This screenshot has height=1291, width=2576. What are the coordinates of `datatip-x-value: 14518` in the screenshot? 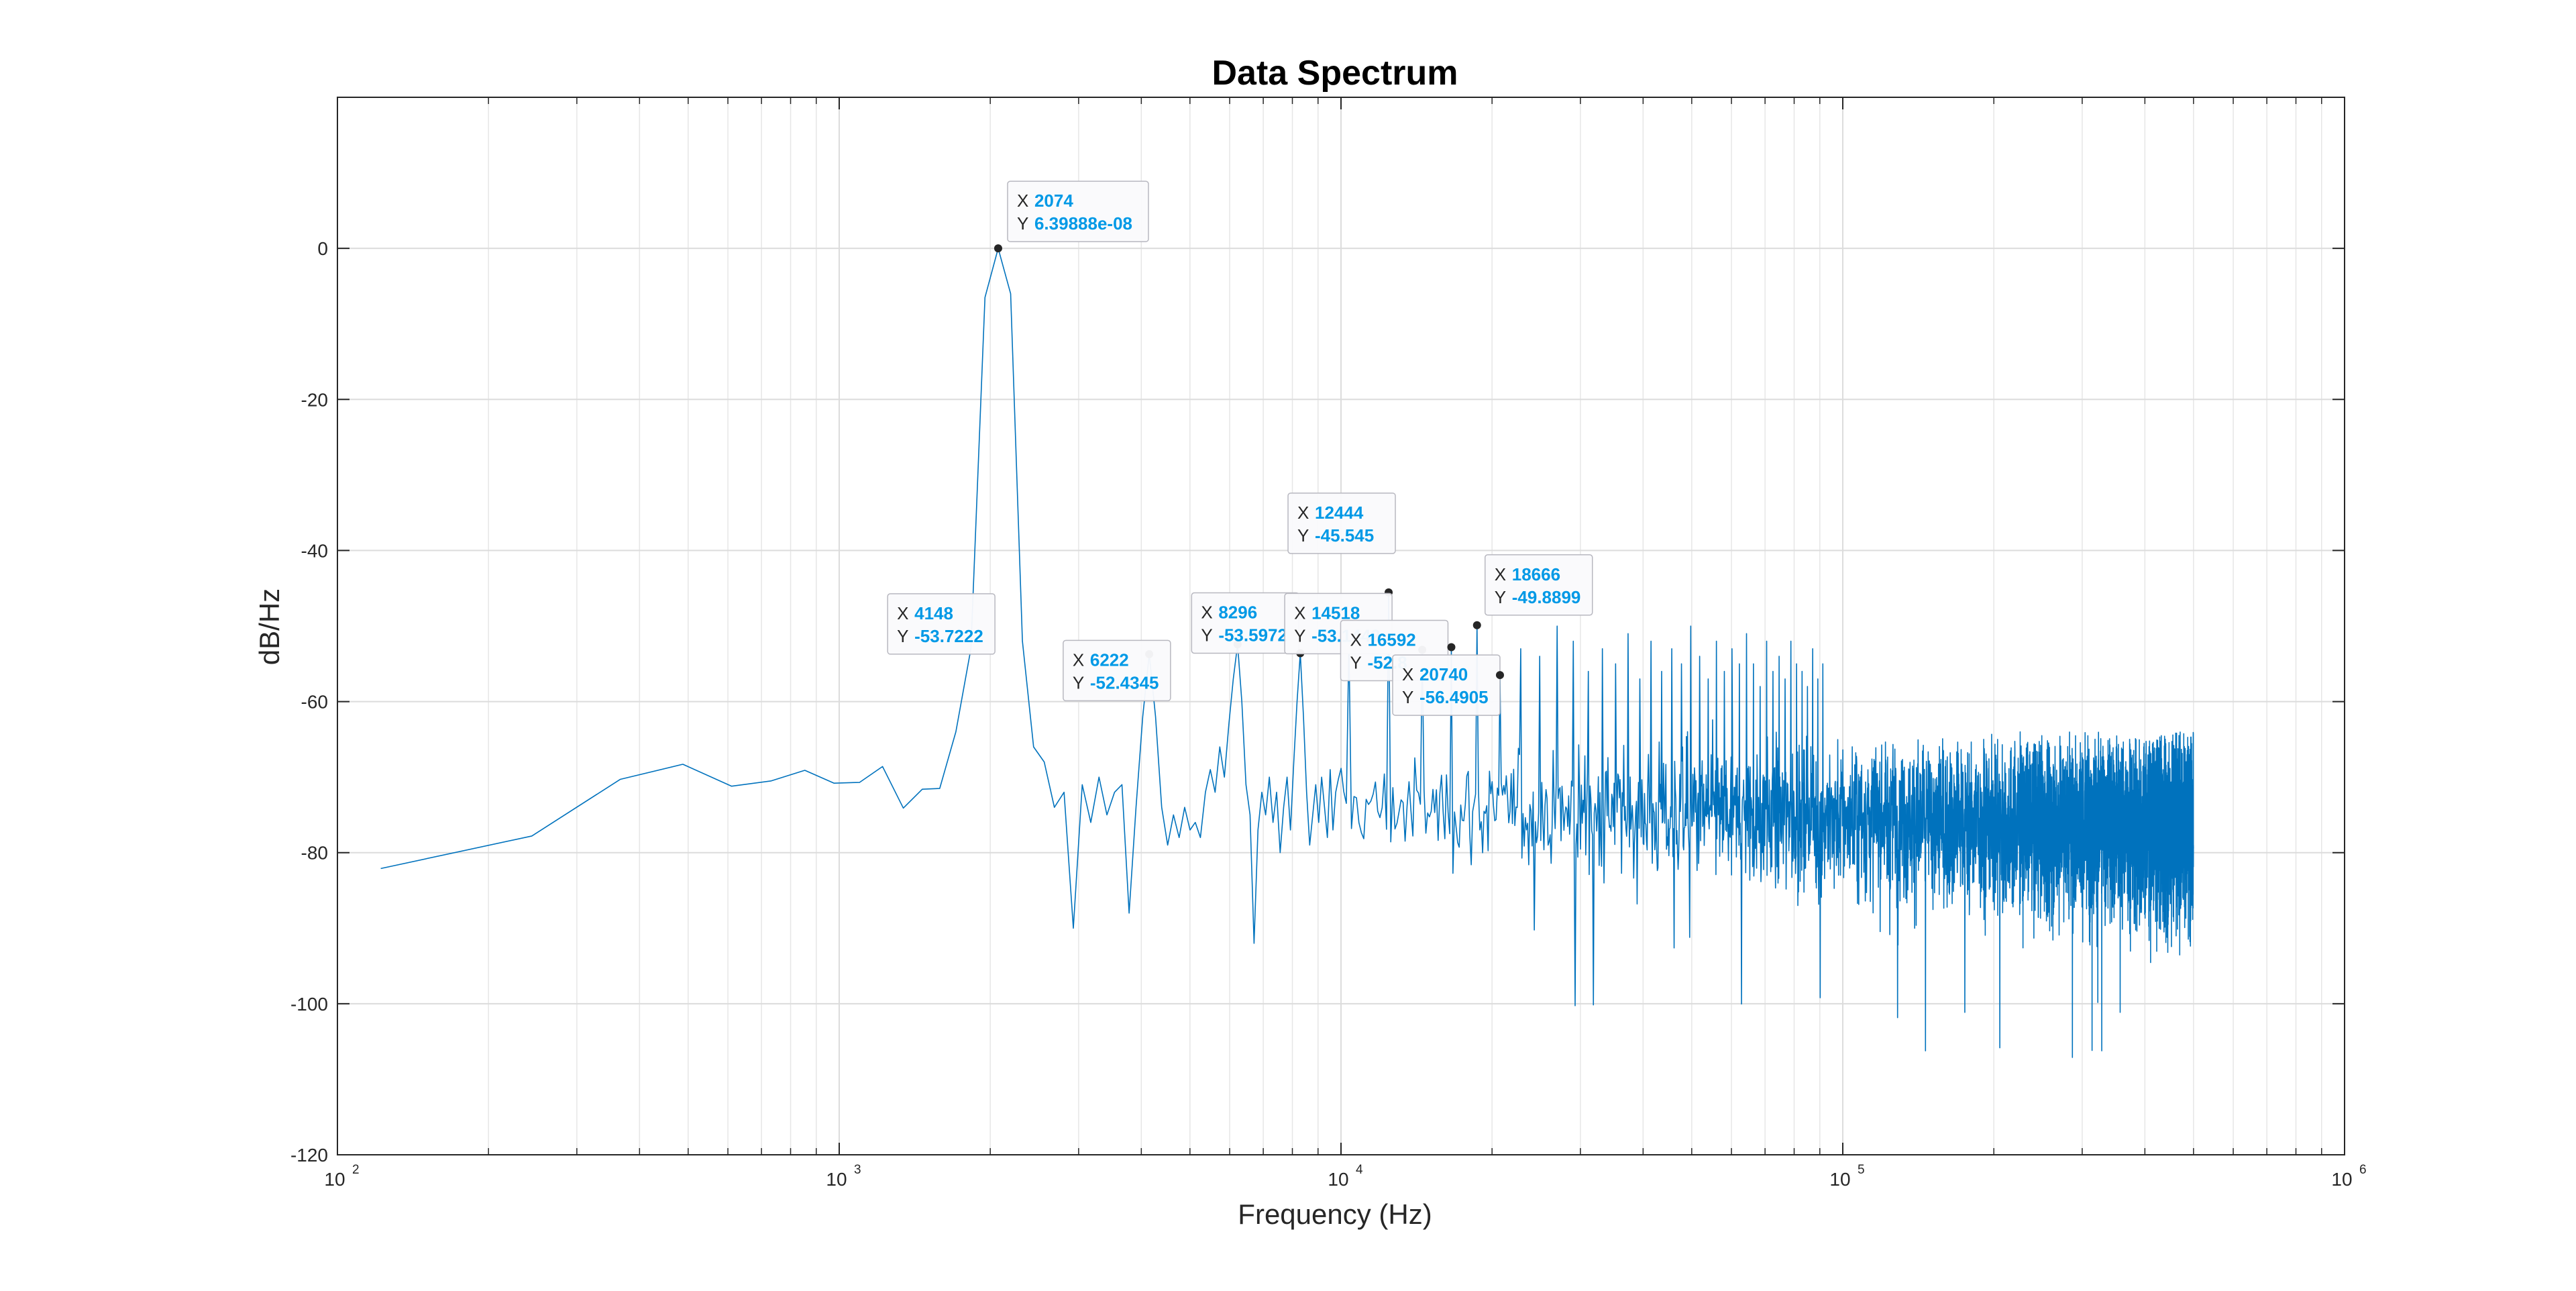 It's located at (1335, 613).